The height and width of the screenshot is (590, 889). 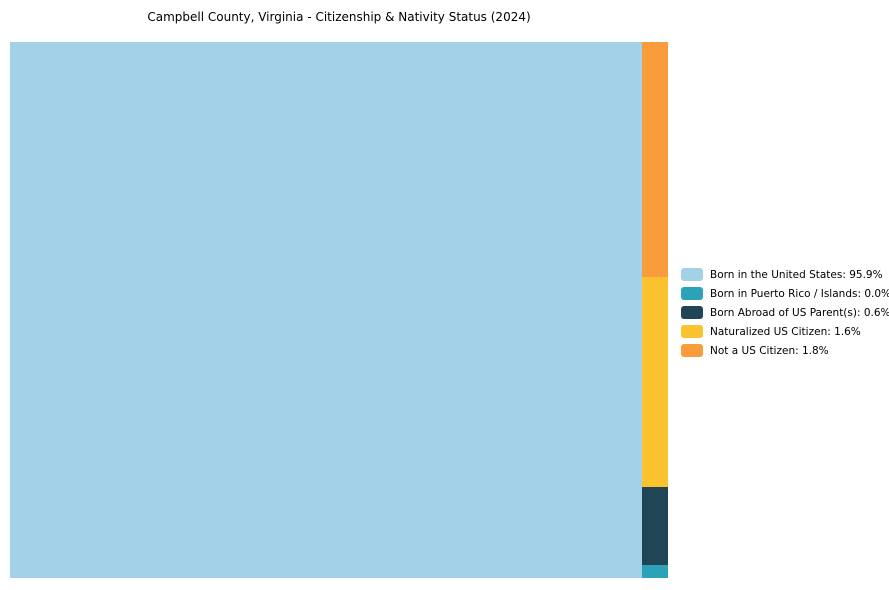 I want to click on legend-item: Not a US Citizen: 1.8%, so click(x=785, y=350).